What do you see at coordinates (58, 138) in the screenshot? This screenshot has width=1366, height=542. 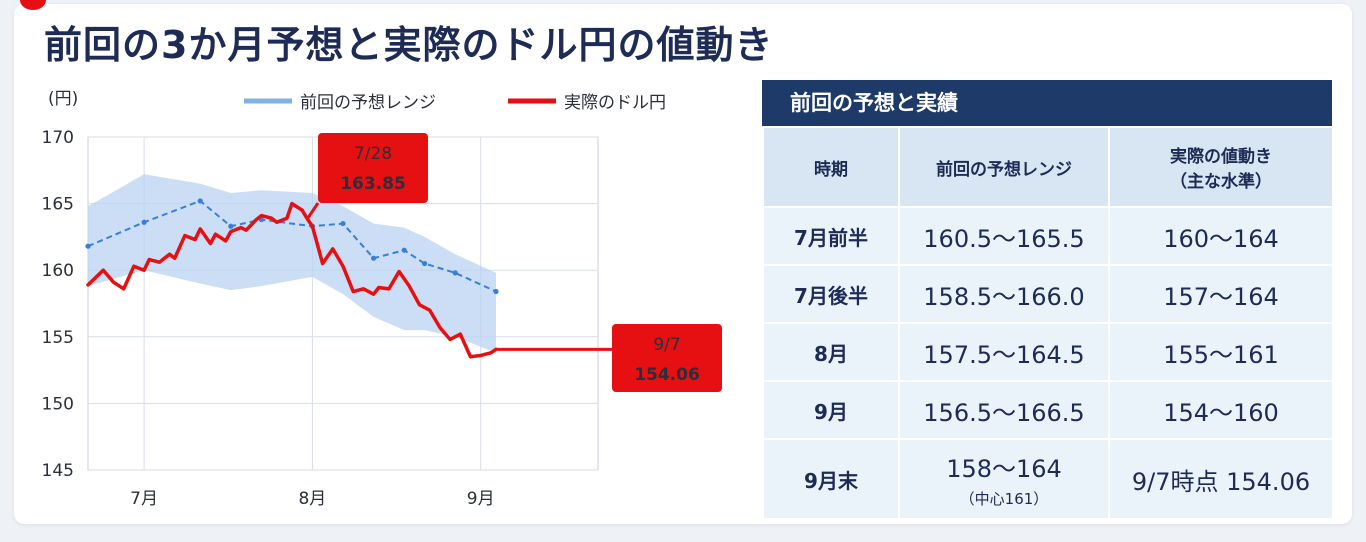 I see `y-tick-label: 170` at bounding box center [58, 138].